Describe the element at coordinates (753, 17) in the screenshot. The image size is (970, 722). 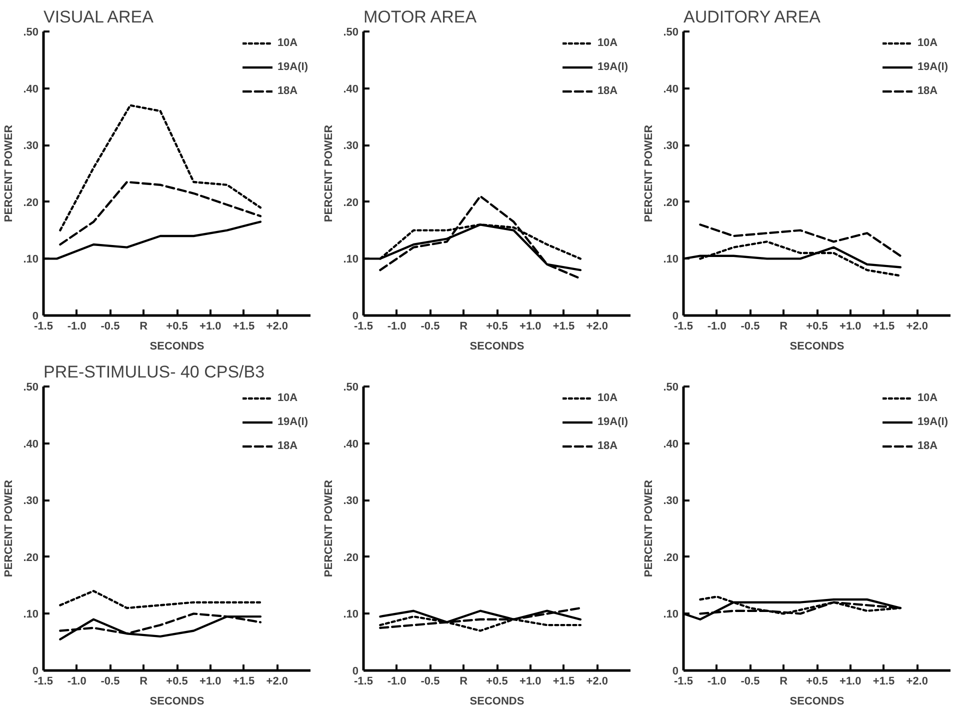
I see `chart-title: AUDITORY AREA` at that location.